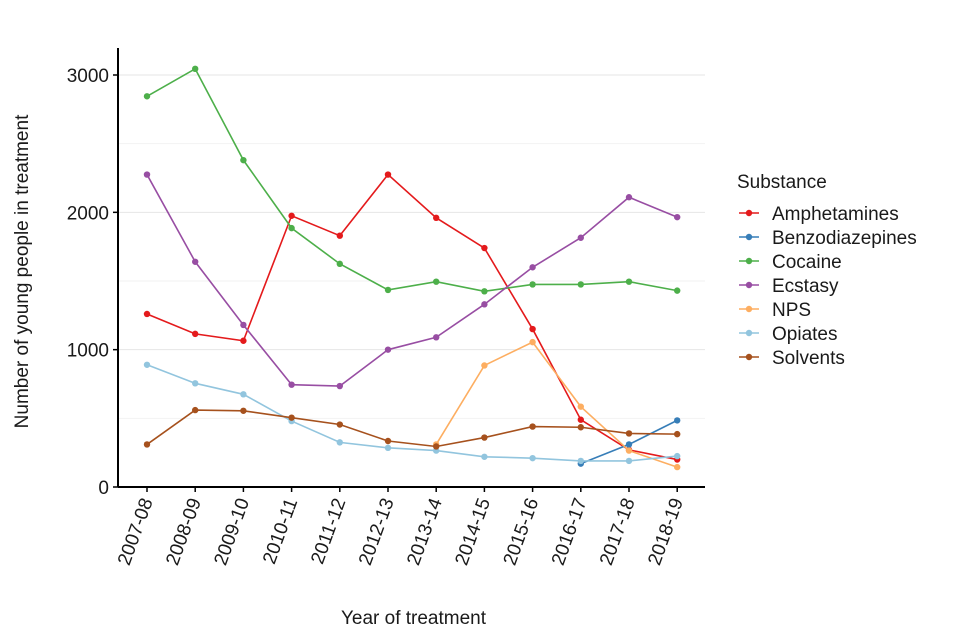 The height and width of the screenshot is (640, 960). Describe the element at coordinates (88, 76) in the screenshot. I see `y-tick-label: 3000` at that location.